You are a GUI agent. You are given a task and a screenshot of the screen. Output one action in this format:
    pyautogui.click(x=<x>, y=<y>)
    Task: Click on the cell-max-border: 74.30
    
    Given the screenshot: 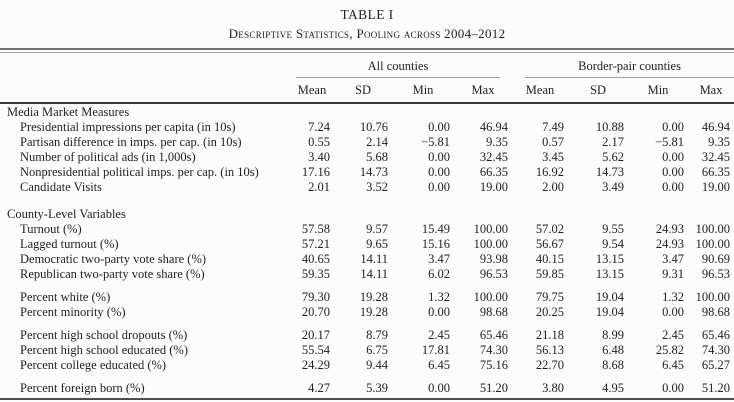 What is the action you would take?
    pyautogui.click(x=716, y=350)
    